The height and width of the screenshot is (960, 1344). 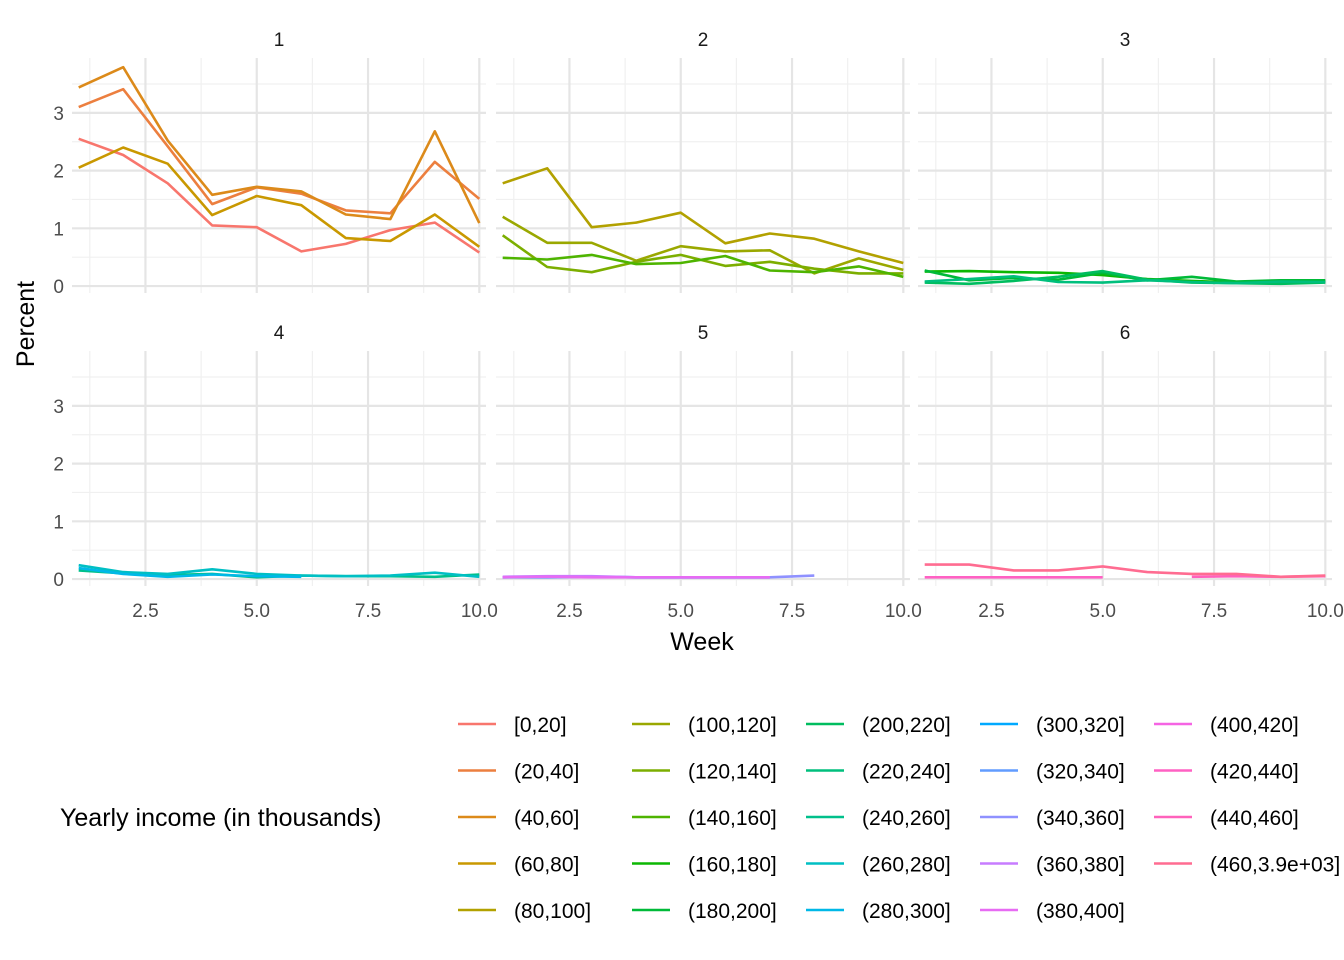 I want to click on facet-strip-label: 5, so click(x=703, y=333).